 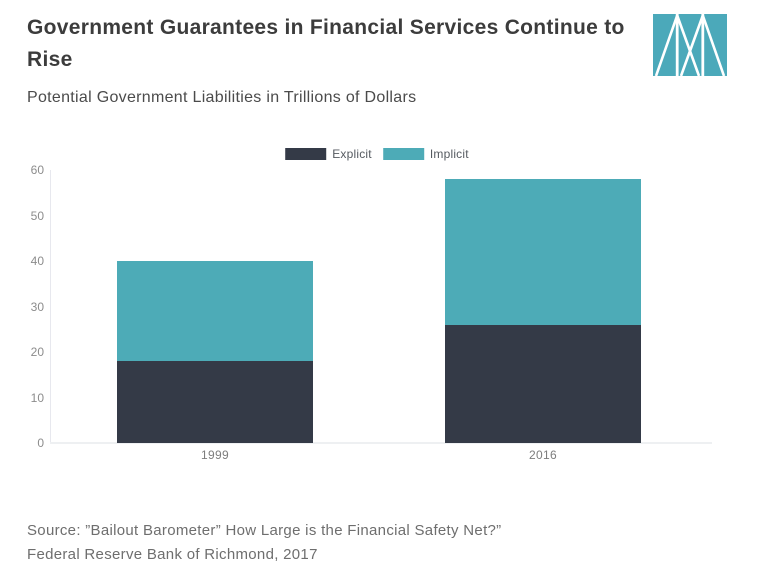 I want to click on y-tick-label-60: 60, so click(x=37, y=170).